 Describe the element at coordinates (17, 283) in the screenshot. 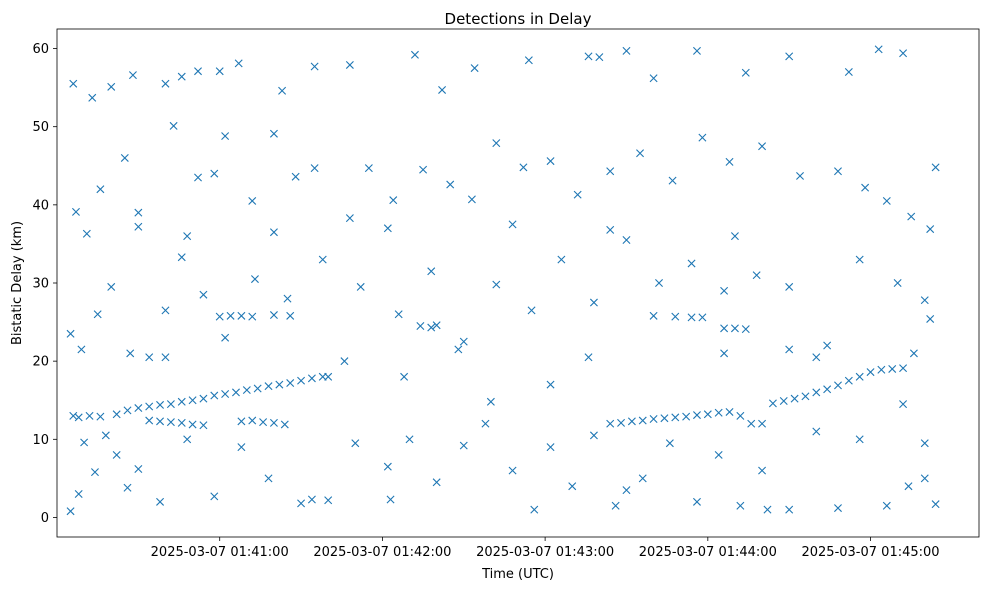

I see `y-axis-label: Bistatic Delay (km)` at that location.